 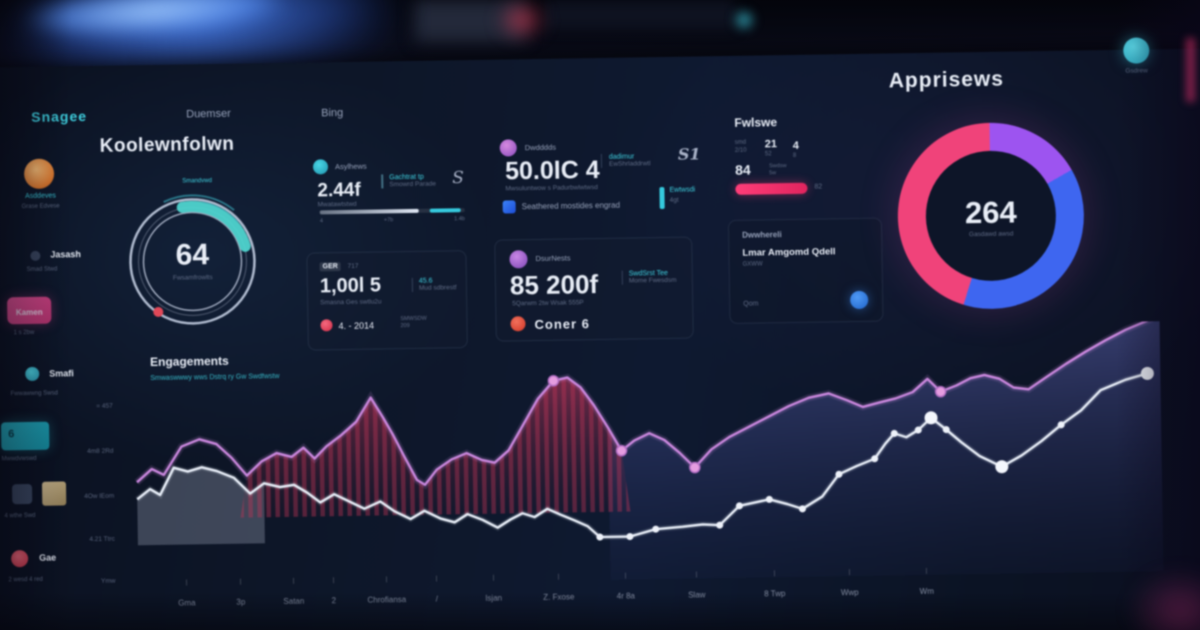 What do you see at coordinates (771, 144) in the screenshot?
I see `followers-n1: 21` at bounding box center [771, 144].